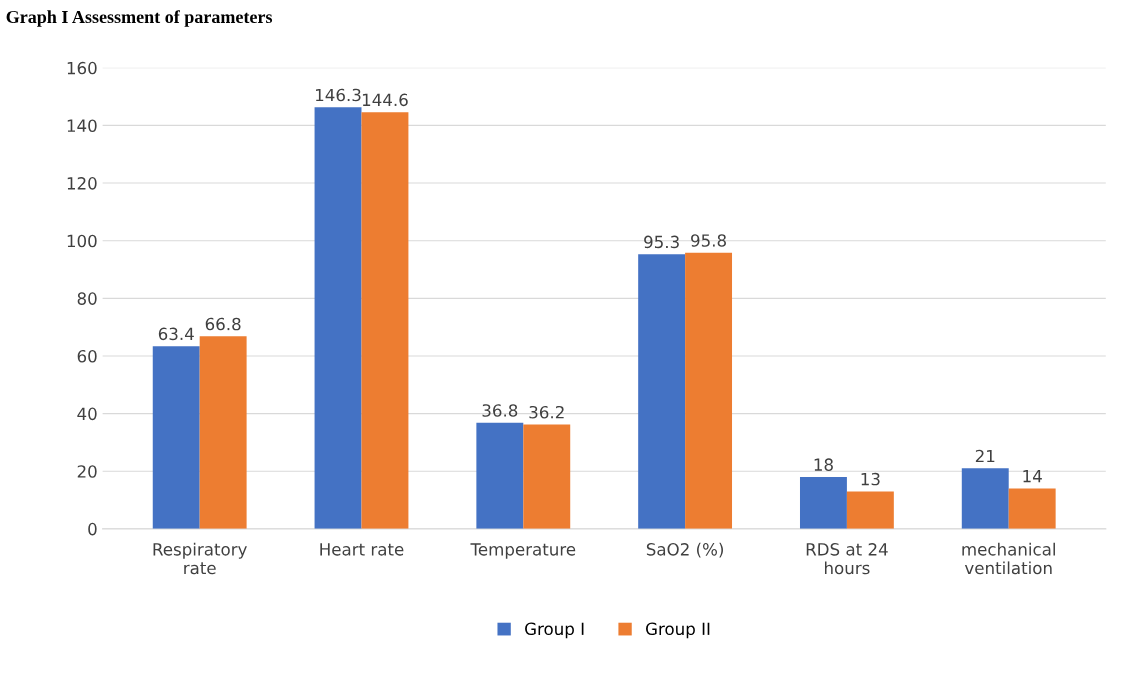  What do you see at coordinates (338, 95) in the screenshot?
I see `data-label: 146.3` at bounding box center [338, 95].